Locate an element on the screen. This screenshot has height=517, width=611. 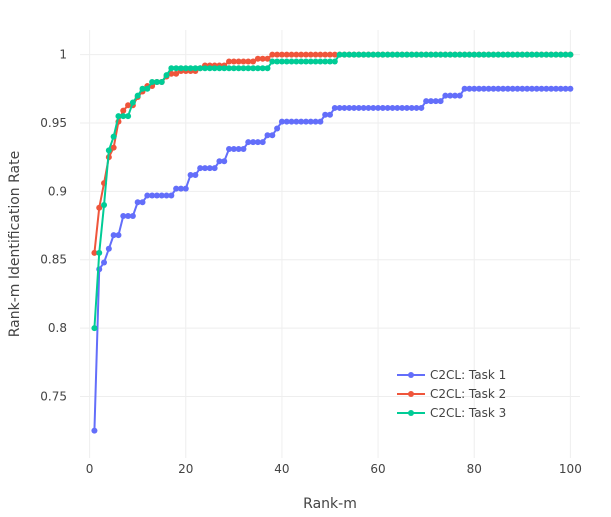
y-tick-labels: 0.75 0.8 0.85 0.9 0.95 1 is located at coordinates (53, 226).